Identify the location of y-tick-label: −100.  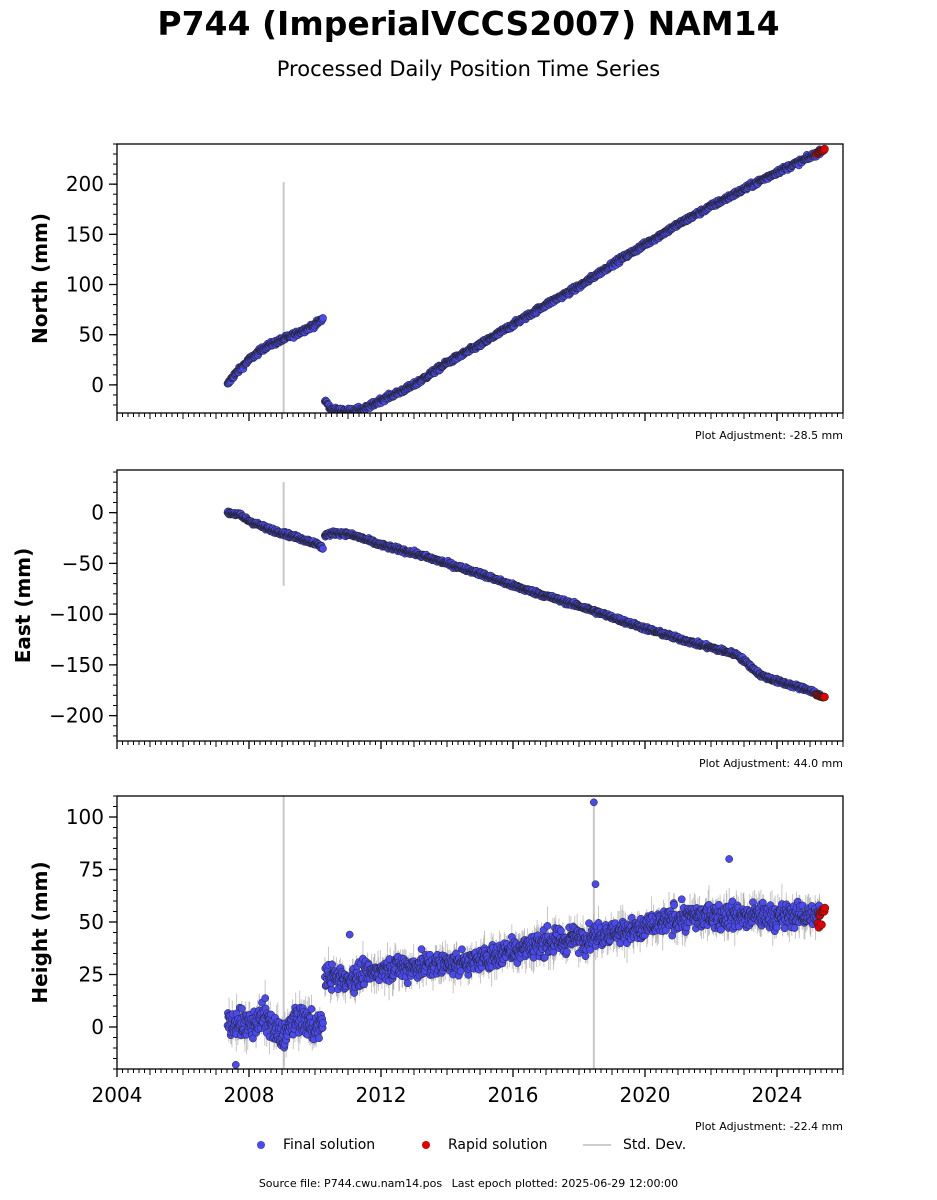
(76, 614).